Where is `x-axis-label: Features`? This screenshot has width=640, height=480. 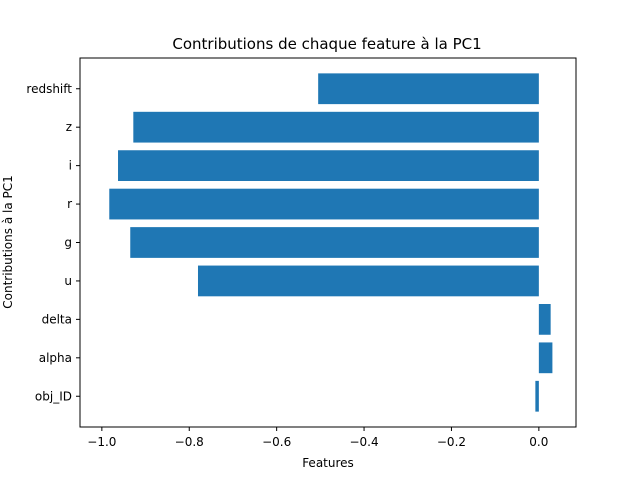 x-axis-label: Features is located at coordinates (328, 463).